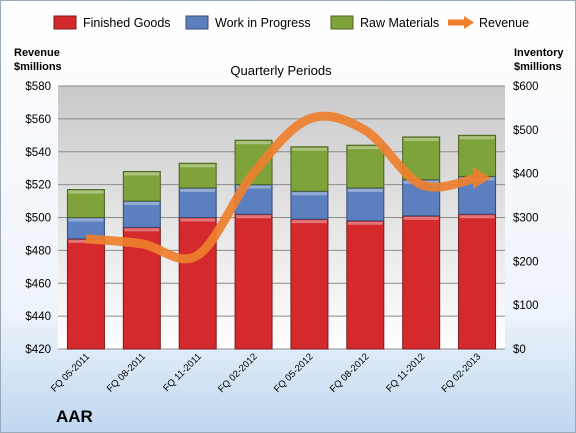  What do you see at coordinates (38, 350) in the screenshot?
I see `left-tick-label: $420` at bounding box center [38, 350].